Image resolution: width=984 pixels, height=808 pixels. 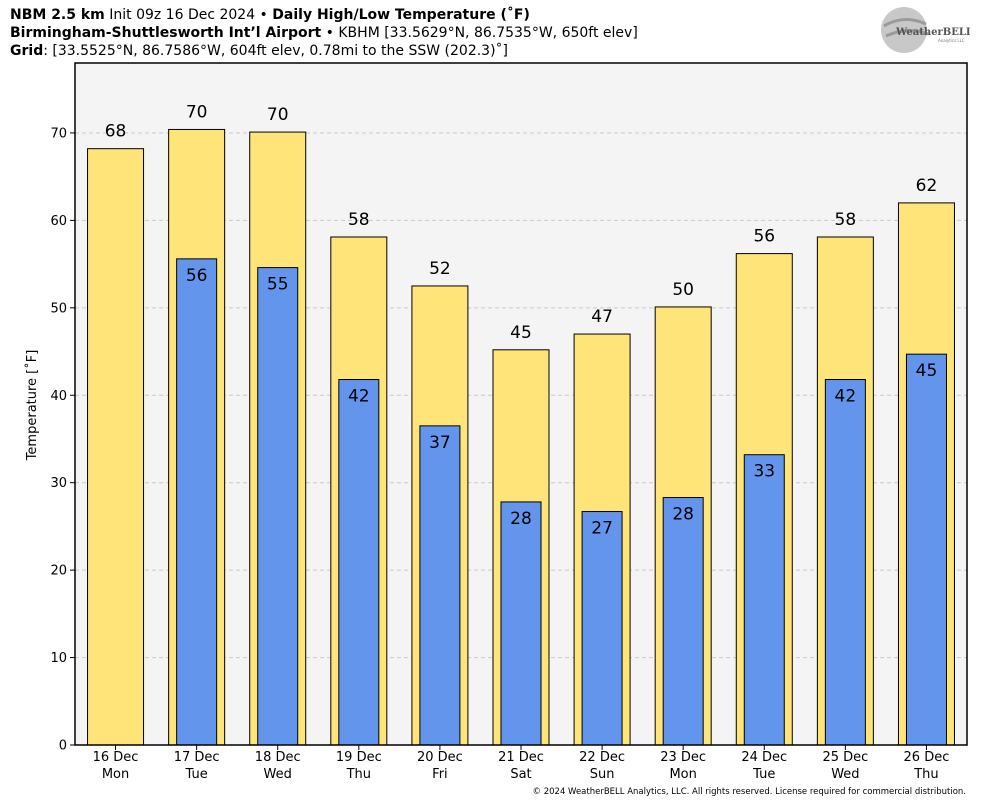 I want to click on product-name: Daily High/Low Temperature (˚F), so click(x=401, y=15).